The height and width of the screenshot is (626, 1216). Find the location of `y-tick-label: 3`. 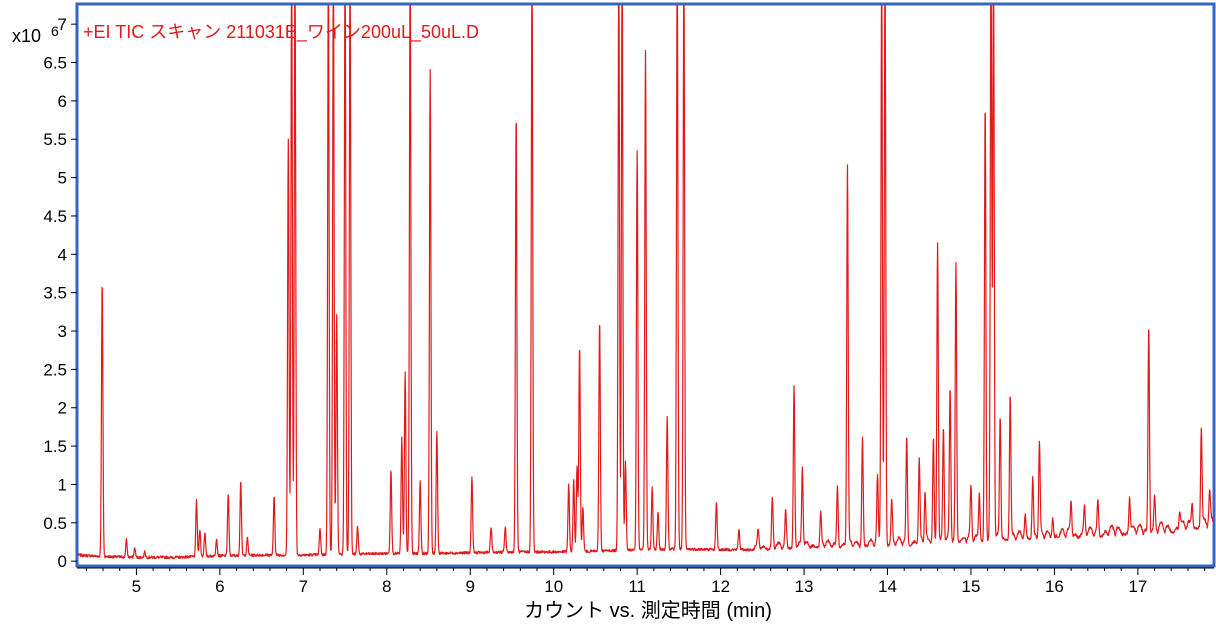

y-tick-label: 3 is located at coordinates (62, 331).